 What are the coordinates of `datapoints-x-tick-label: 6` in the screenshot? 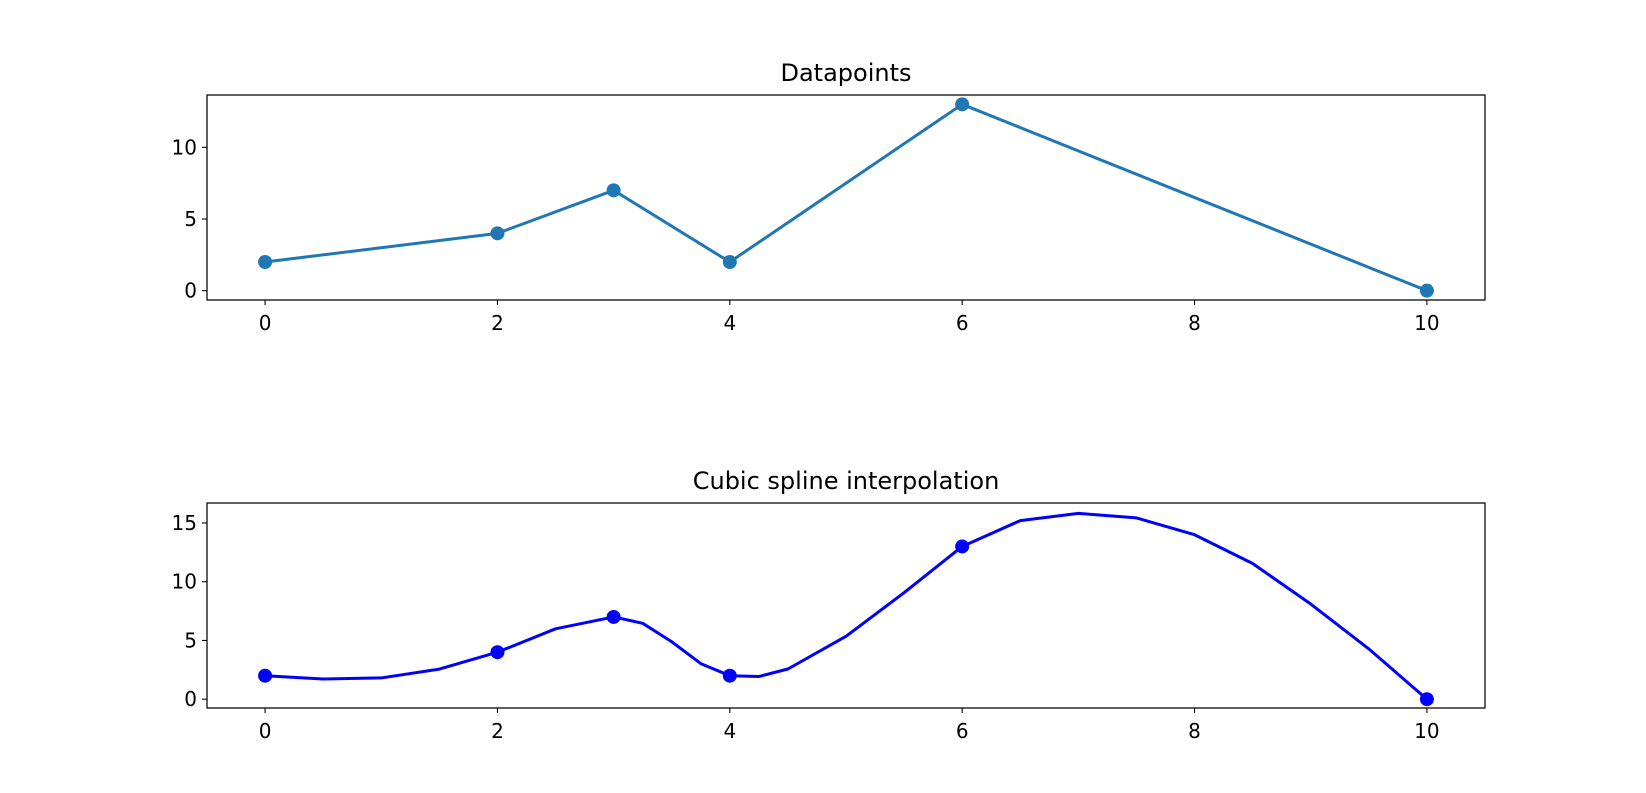 It's located at (962, 323).